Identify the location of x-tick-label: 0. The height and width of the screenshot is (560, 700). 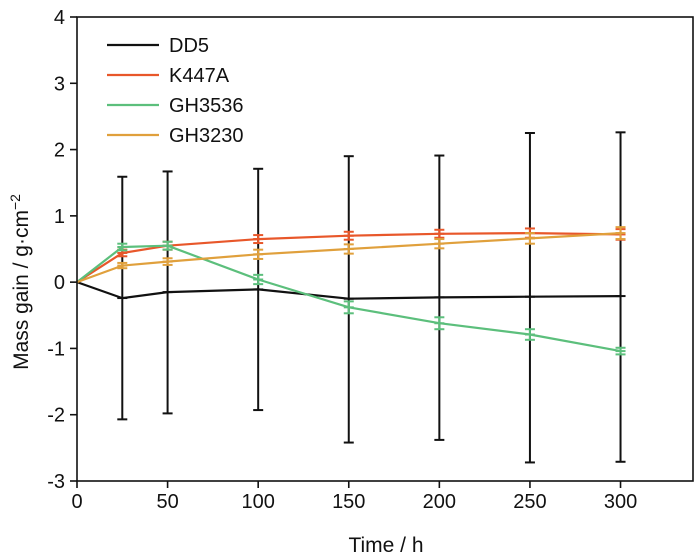
(76, 502).